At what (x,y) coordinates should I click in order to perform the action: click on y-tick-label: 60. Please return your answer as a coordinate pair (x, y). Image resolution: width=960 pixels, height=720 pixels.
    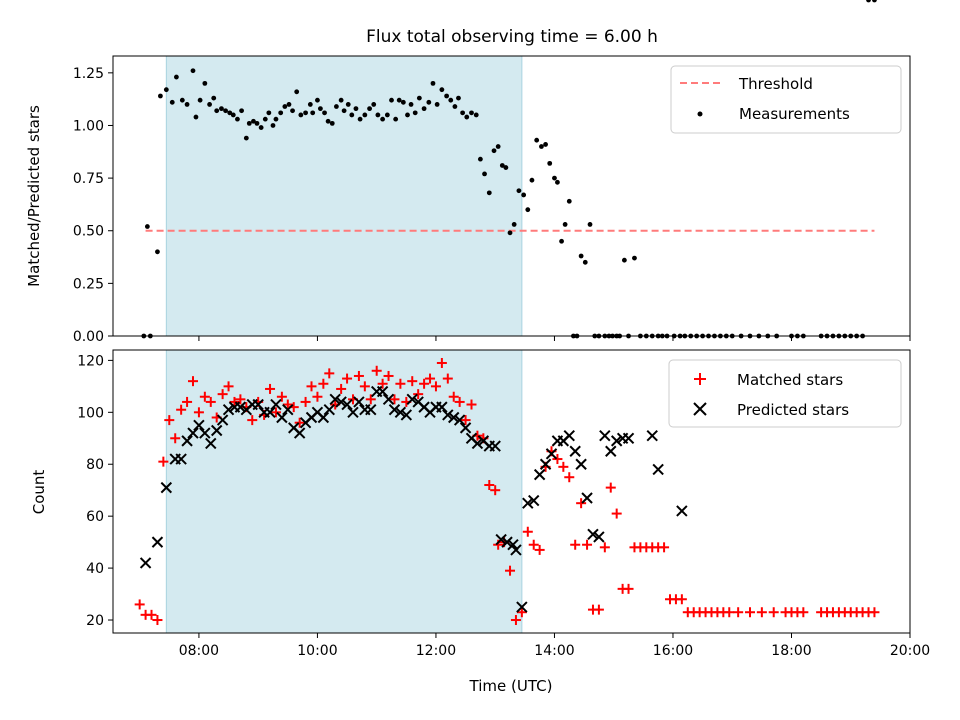
    Looking at the image, I should click on (95, 517).